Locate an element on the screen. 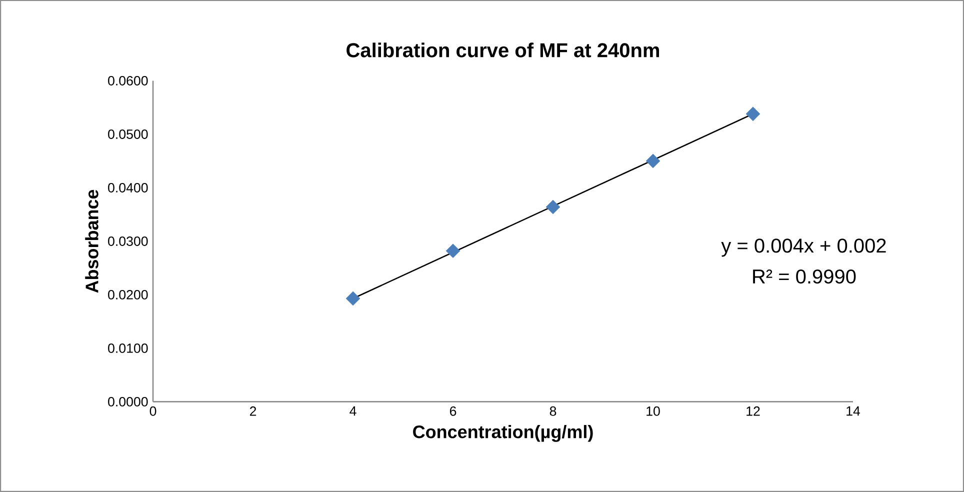  x-tick-label: 4 is located at coordinates (353, 411).